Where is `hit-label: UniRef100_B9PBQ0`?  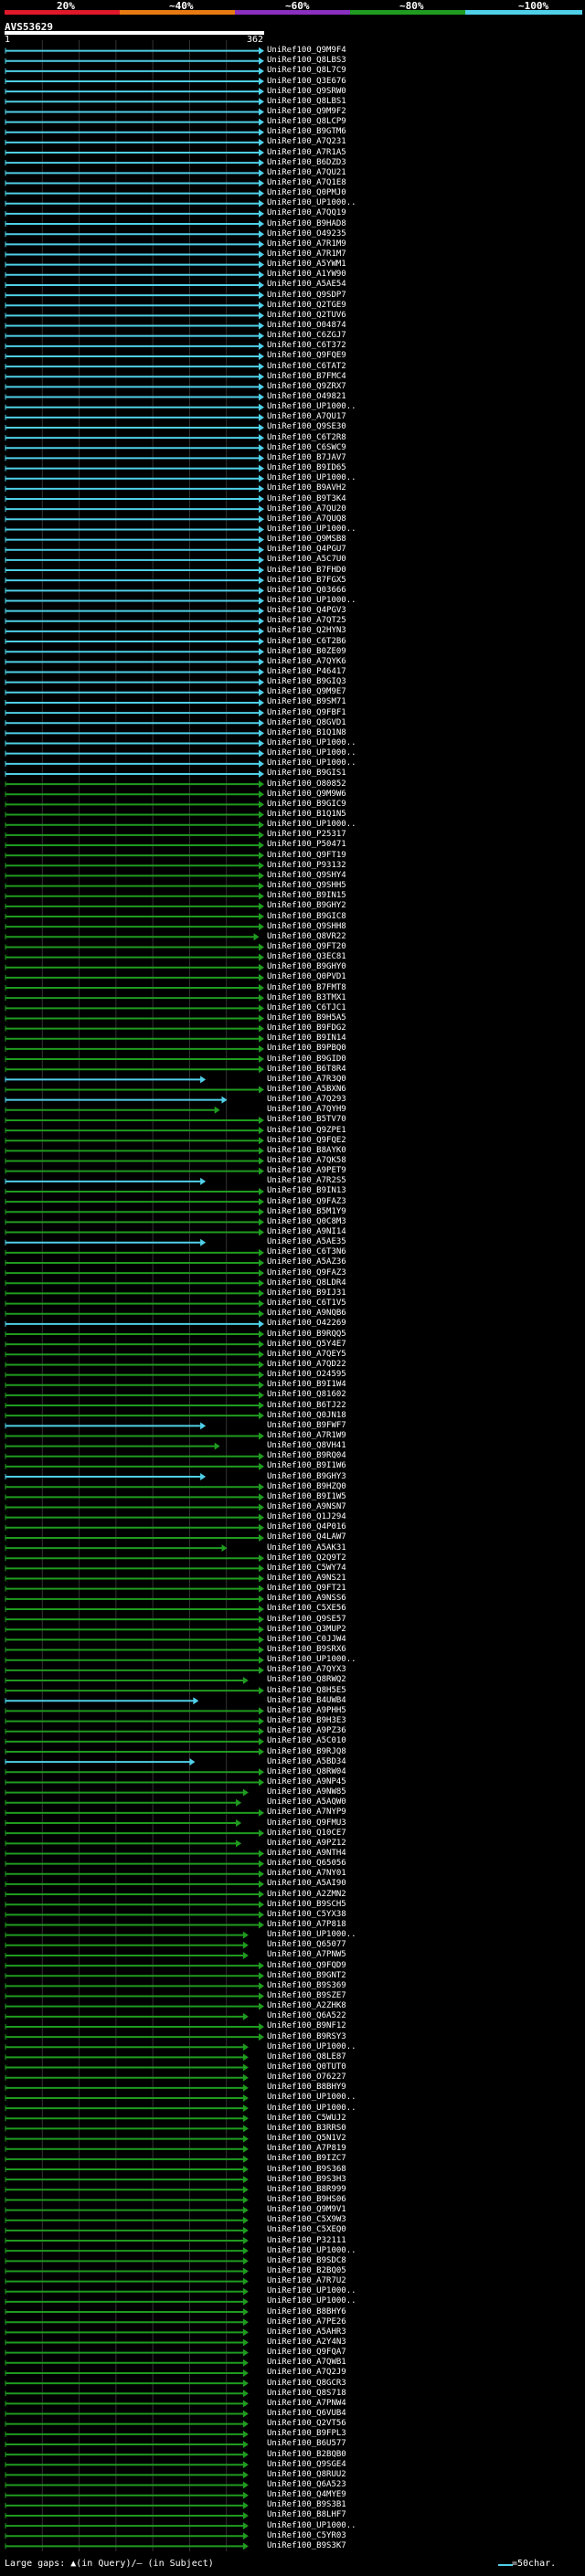 hit-label: UniRef100_B9PBQ0 is located at coordinates (307, 1049).